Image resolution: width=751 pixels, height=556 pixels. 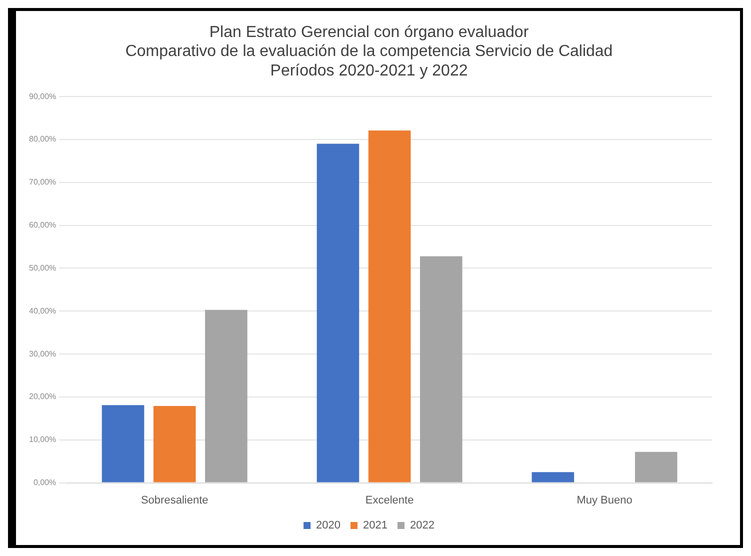 What do you see at coordinates (328, 526) in the screenshot?
I see `legend-label: 2020` at bounding box center [328, 526].